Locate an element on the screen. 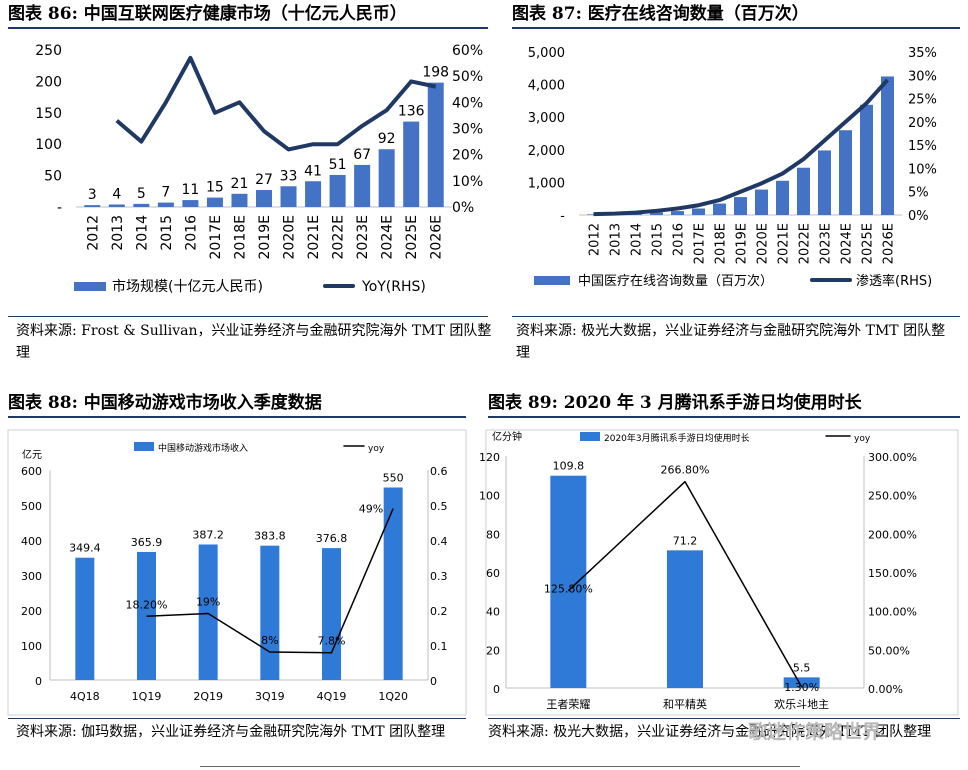 This screenshot has width=968, height=770. fig87-x-tick-label: 2019E is located at coordinates (742, 243).